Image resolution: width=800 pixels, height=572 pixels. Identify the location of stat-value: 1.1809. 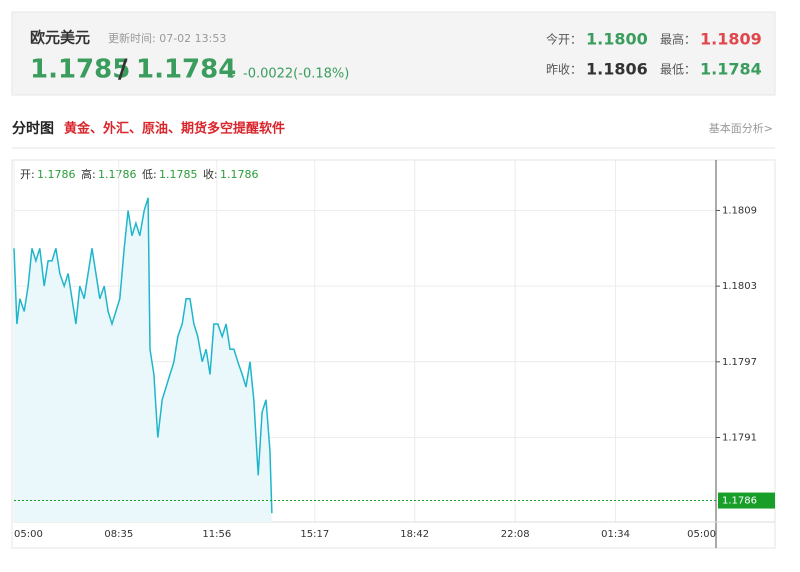
(731, 39).